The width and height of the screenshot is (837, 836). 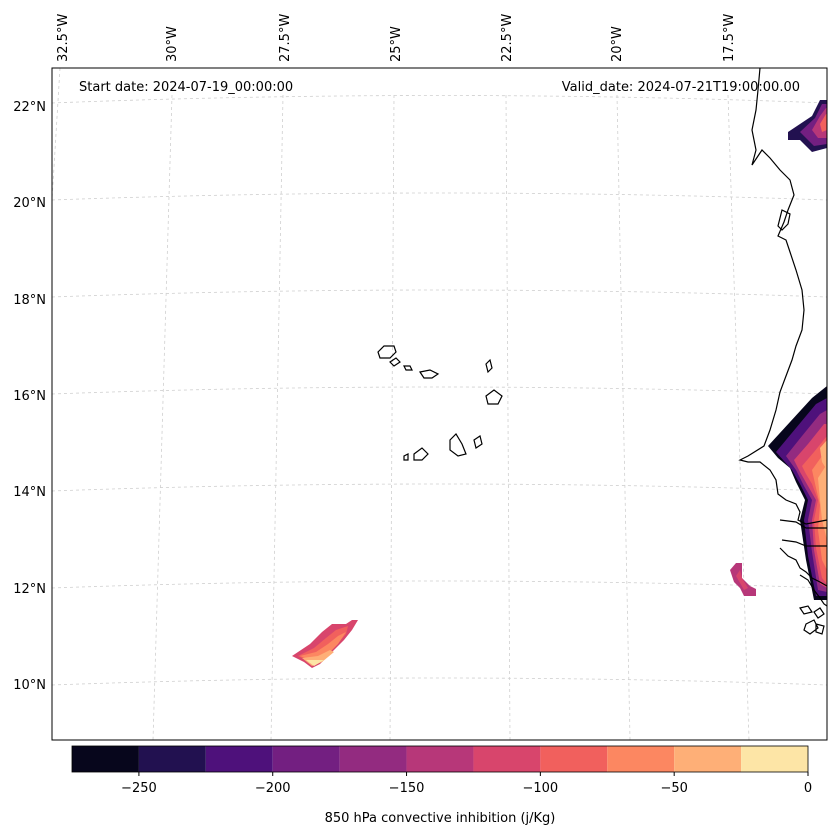 I want to click on brava-island, so click(x=406, y=457).